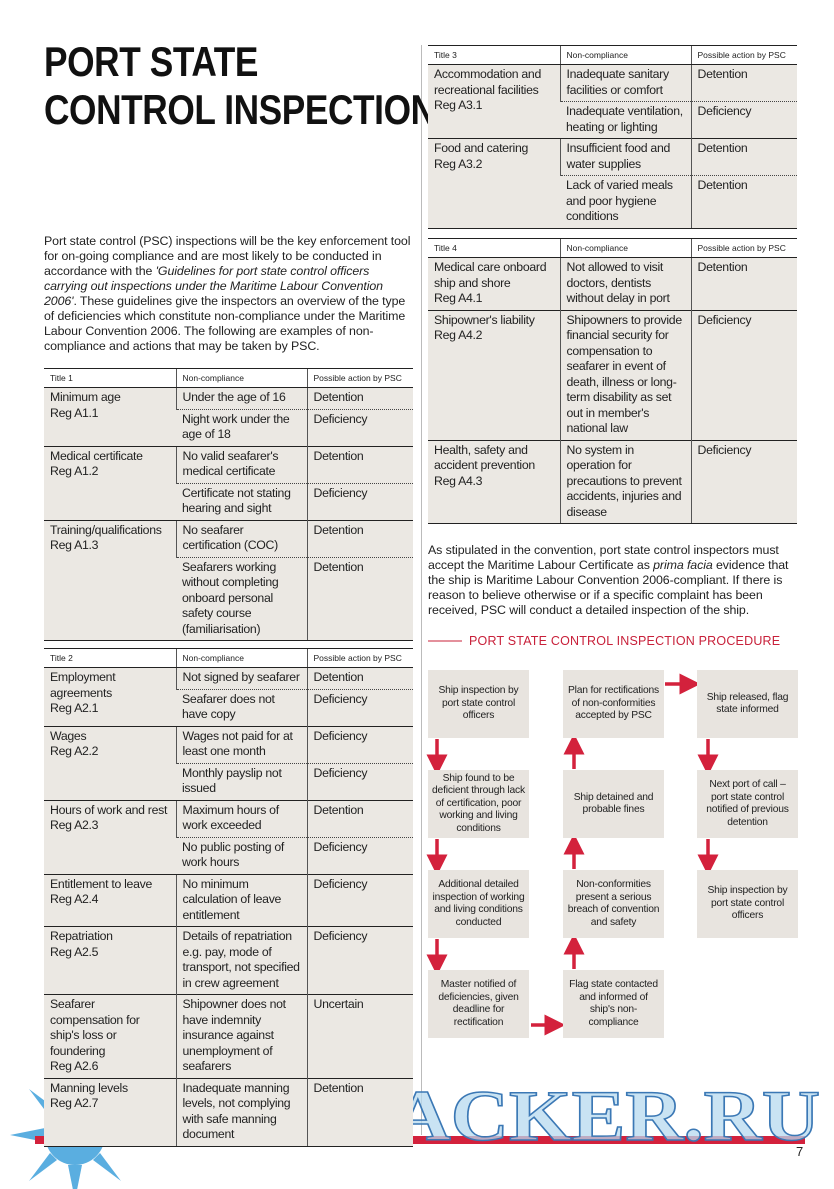 This screenshot has width=834, height=1189. What do you see at coordinates (421, 590) in the screenshot?
I see `column-divider` at bounding box center [421, 590].